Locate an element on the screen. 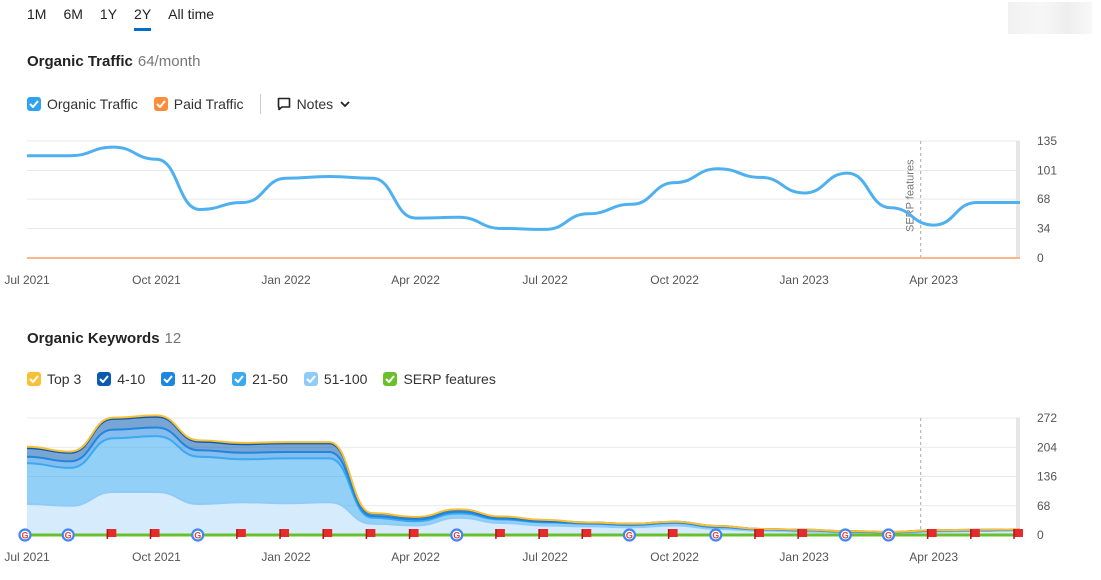  traffic-legend: Organic Traffic Paid Traffic Notes is located at coordinates (191, 104).